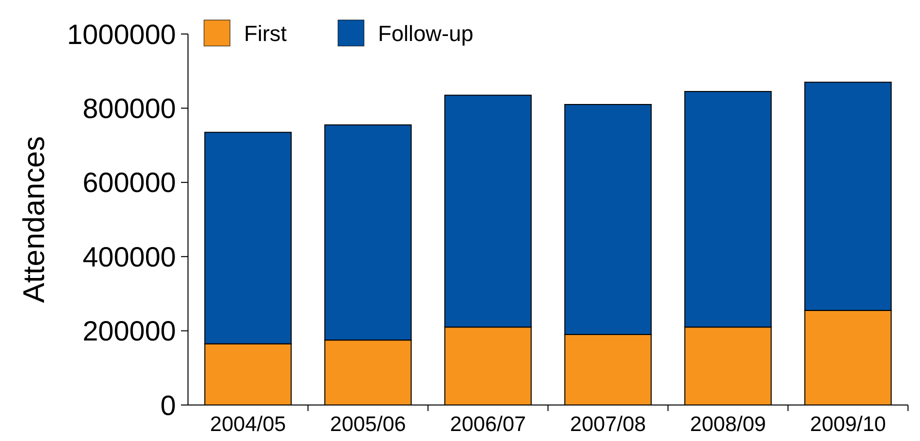  I want to click on legend-label: Follow-up, so click(426, 33).